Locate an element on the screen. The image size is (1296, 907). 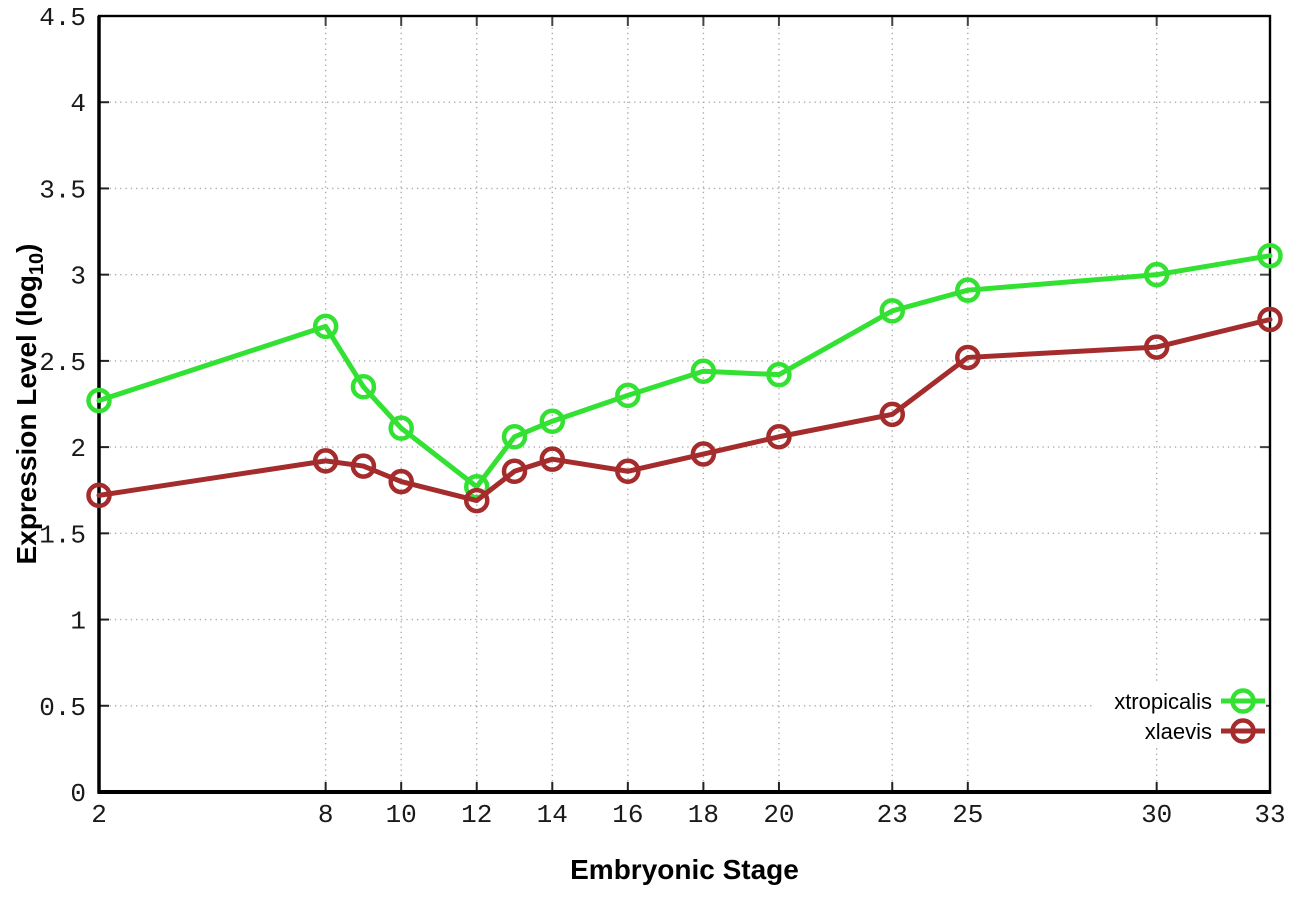
y-tick-label: 2 is located at coordinates (78, 449).